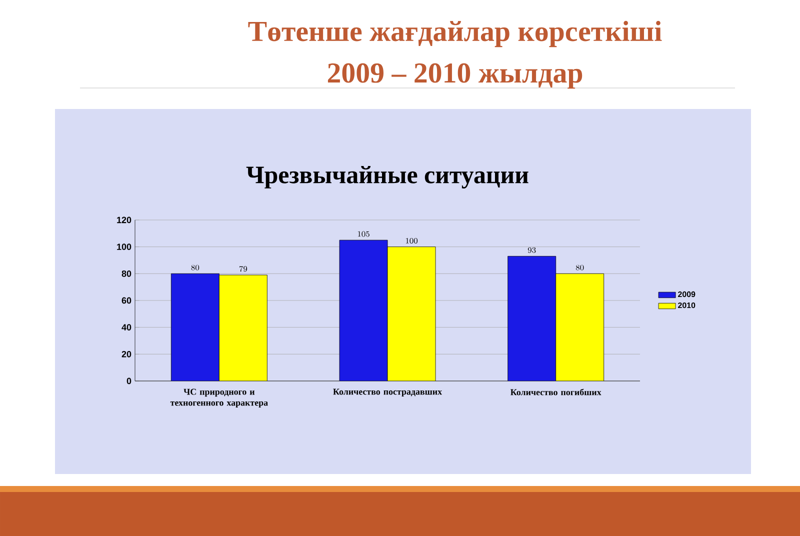  I want to click on y-tick-label: 120, so click(124, 220).